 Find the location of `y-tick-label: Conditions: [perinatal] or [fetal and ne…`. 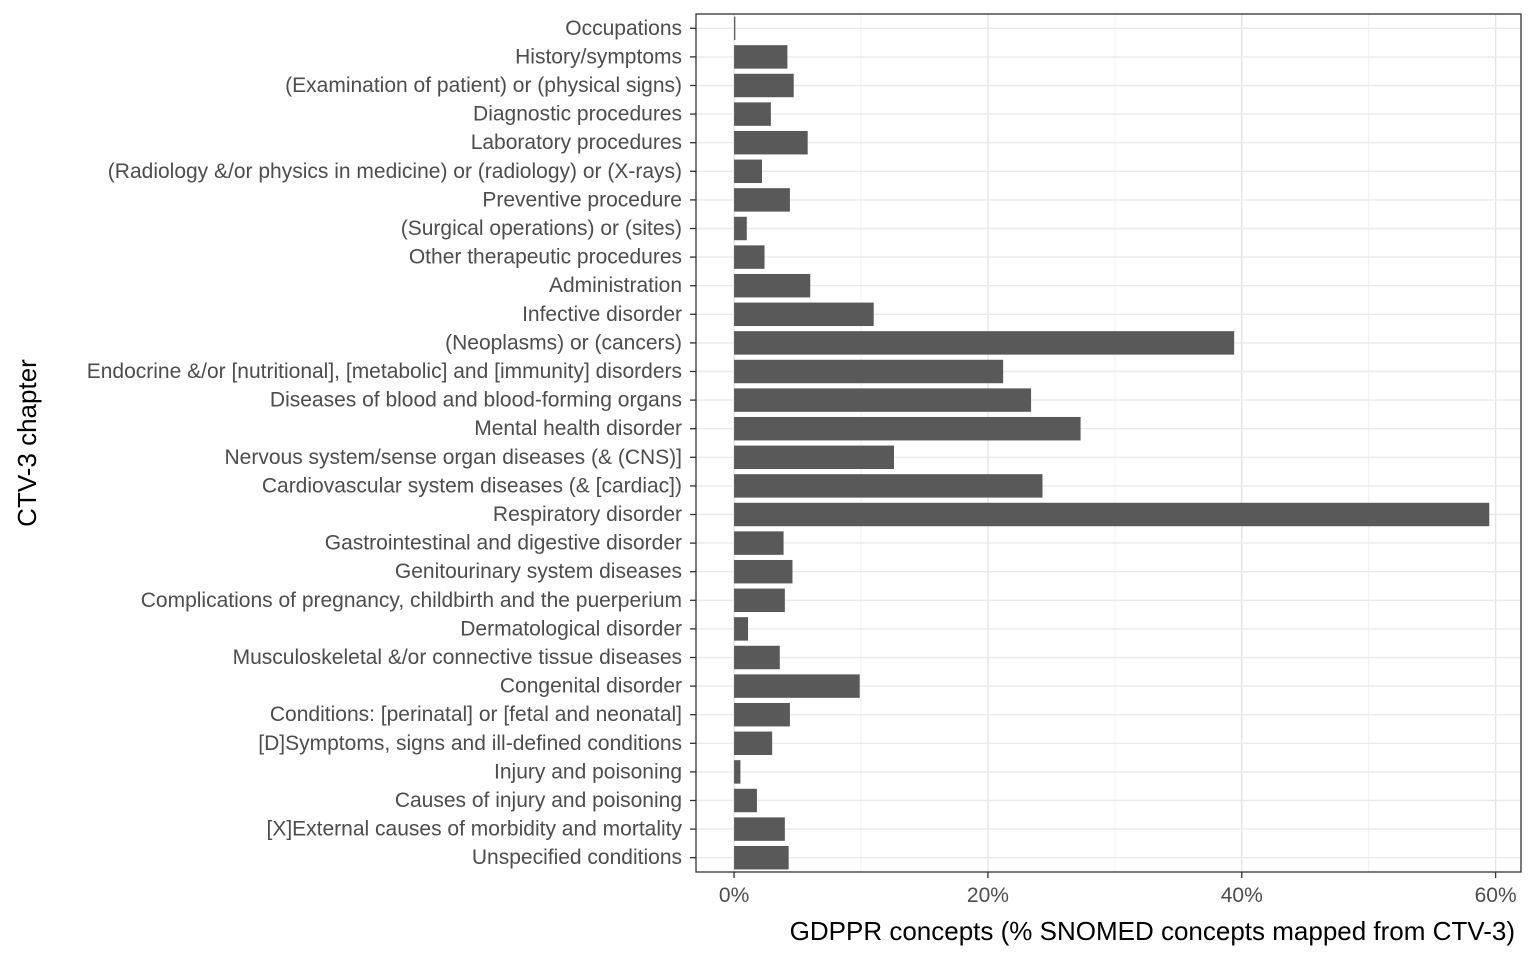

y-tick-label: Conditions: [perinatal] or [fetal and ne… is located at coordinates (476, 714).